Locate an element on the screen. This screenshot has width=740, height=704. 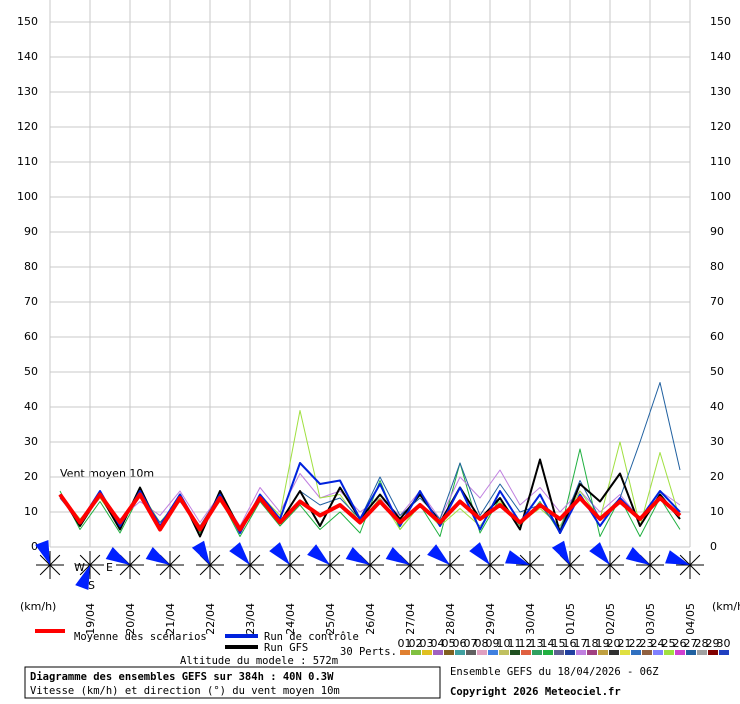
perturbation-name: 19 is located at coordinates (603, 643).